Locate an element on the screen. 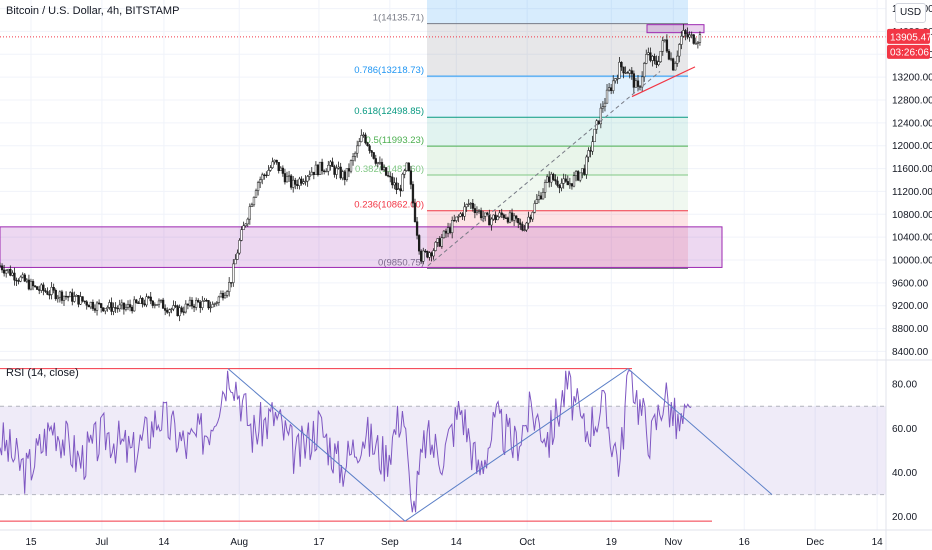 The image size is (932, 550). rsi-tick-label: 40.00 is located at coordinates (904, 473).